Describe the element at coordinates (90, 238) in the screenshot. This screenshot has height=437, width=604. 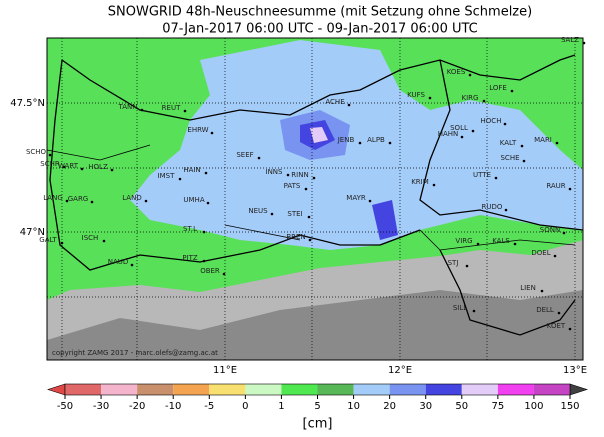
I see `place-label: ISCH` at that location.